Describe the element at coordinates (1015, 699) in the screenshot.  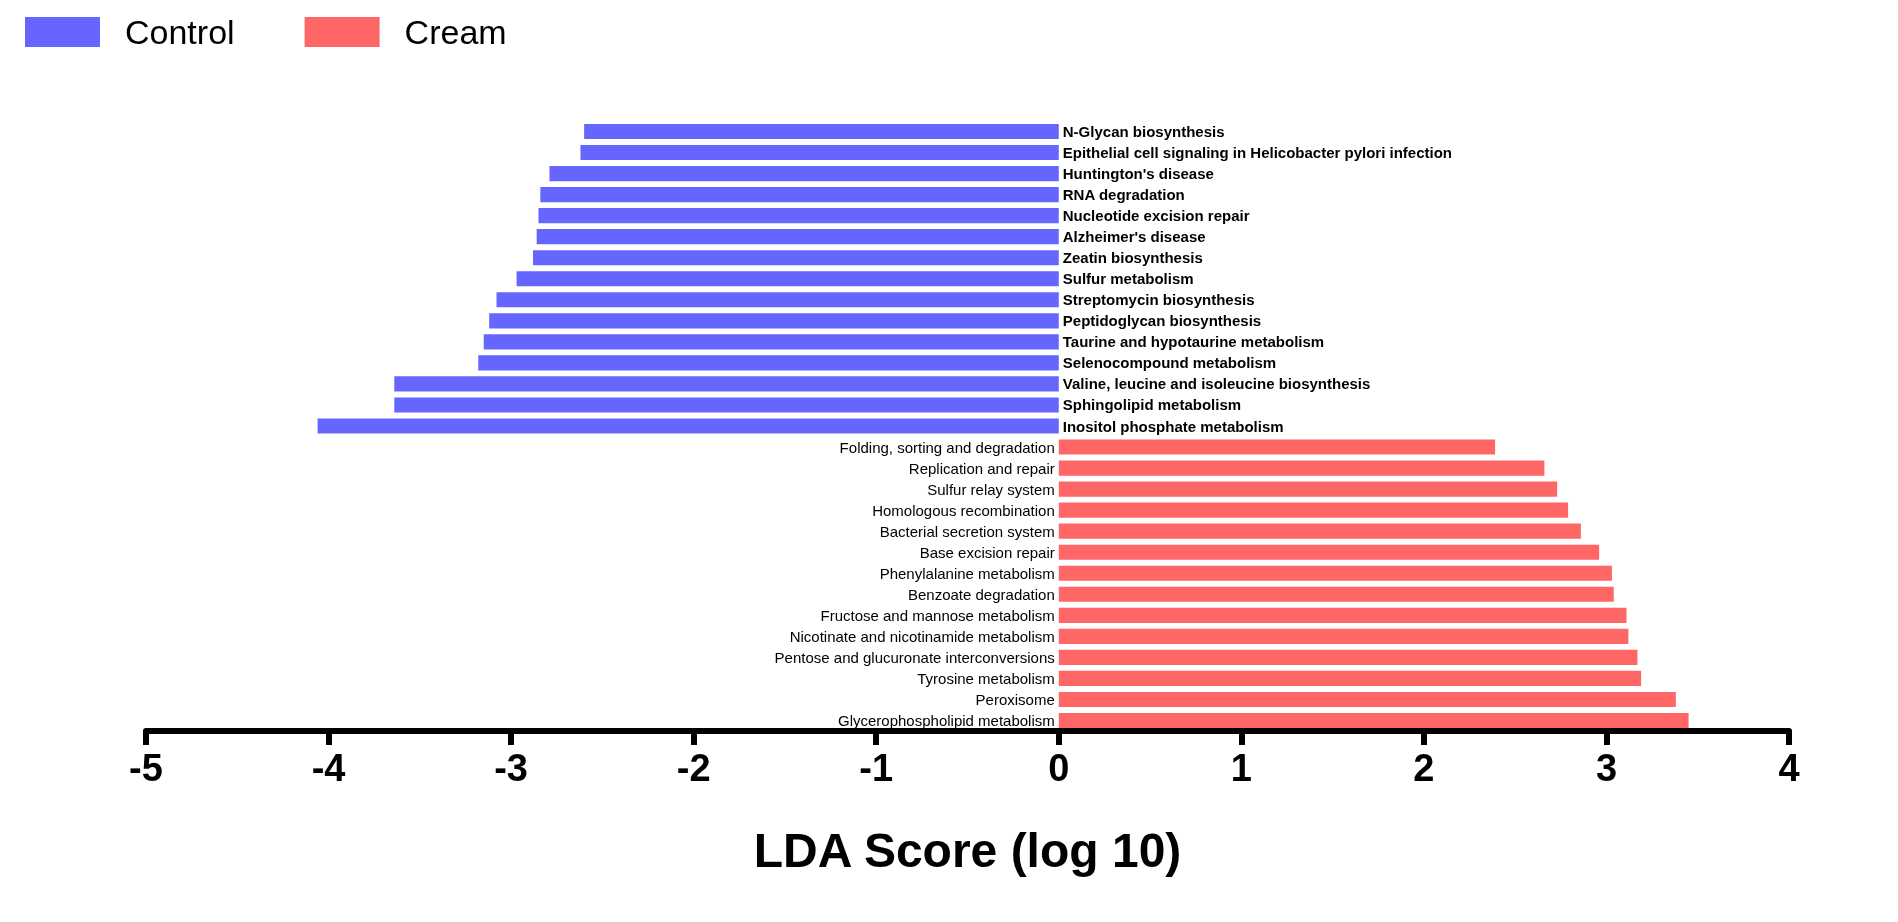
I see `y-tick-label: Peroxisome` at that location.